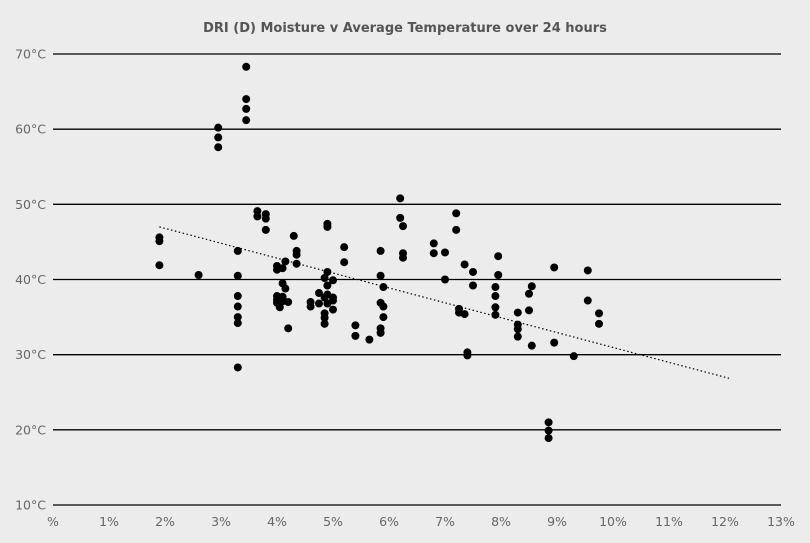 The height and width of the screenshot is (543, 810). What do you see at coordinates (725, 521) in the screenshot?
I see `x-tick-label: 12%` at bounding box center [725, 521].